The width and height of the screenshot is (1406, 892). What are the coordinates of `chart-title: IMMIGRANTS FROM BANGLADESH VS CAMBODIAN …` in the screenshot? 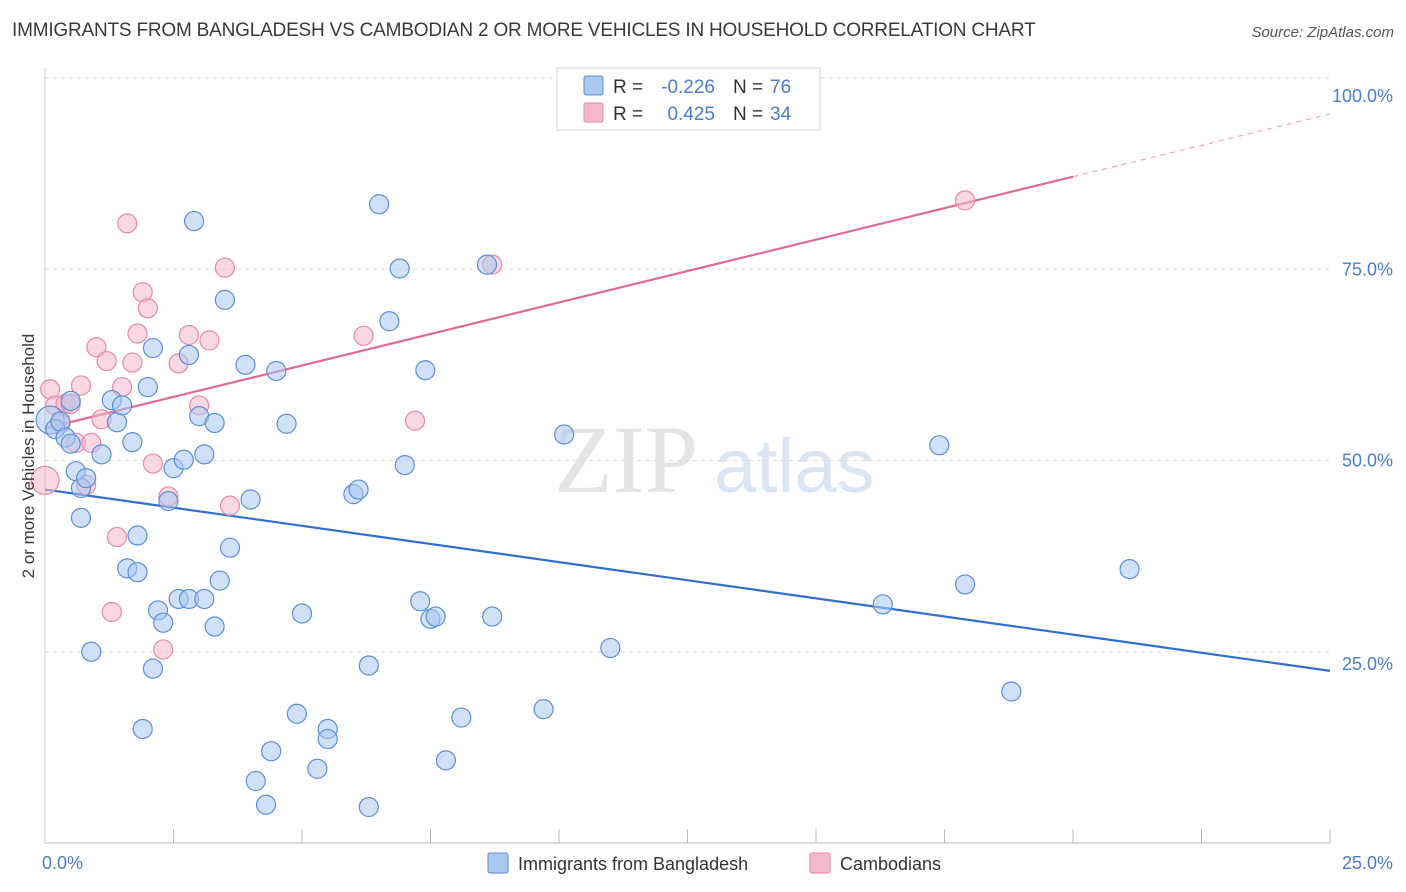 It's located at (524, 30).